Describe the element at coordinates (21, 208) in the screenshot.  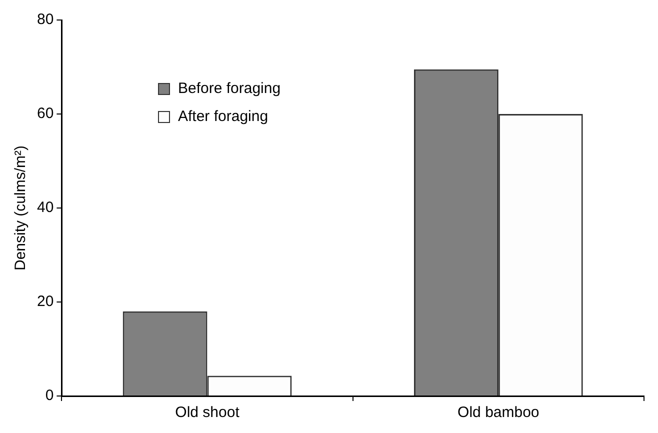
I see `y-axis-title: Density (culms/m²)` at that location.